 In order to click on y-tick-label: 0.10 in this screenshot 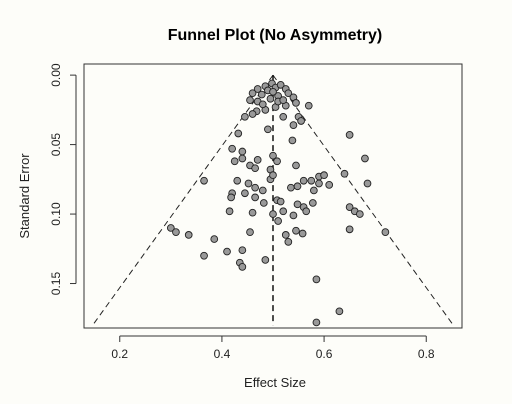, I will do `click(56, 214)`.